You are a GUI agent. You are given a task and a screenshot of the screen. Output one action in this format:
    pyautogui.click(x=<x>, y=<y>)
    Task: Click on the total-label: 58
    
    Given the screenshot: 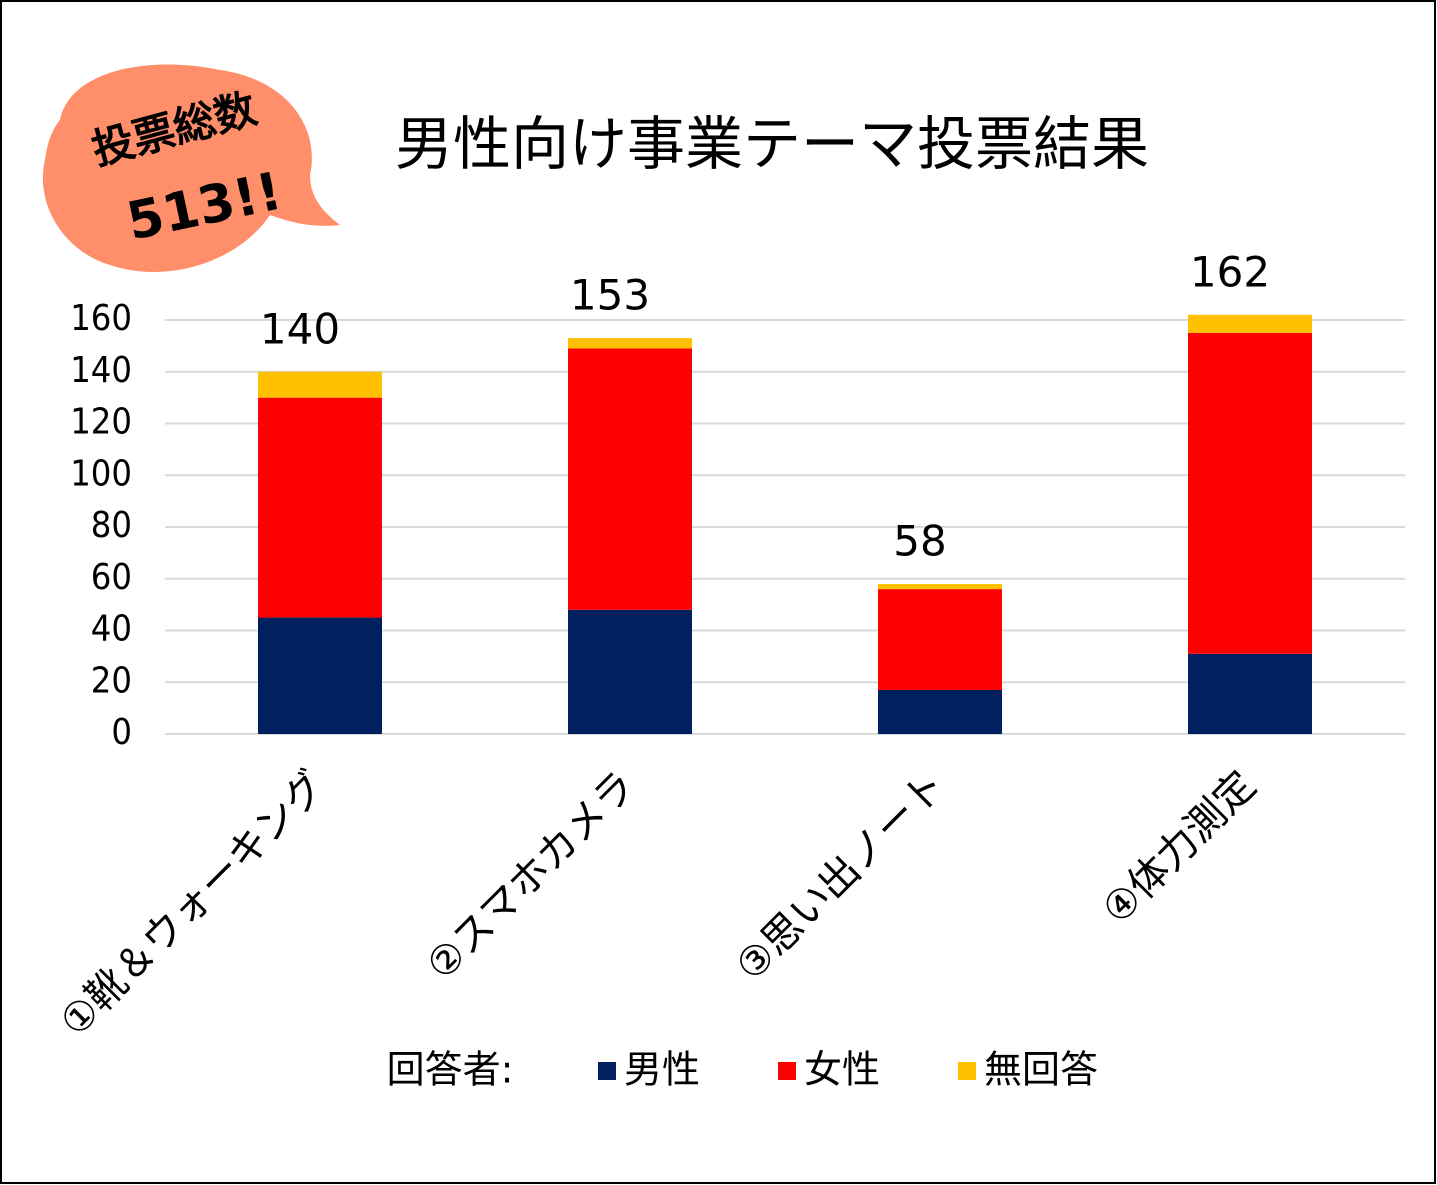 What is the action you would take?
    pyautogui.click(x=919, y=540)
    